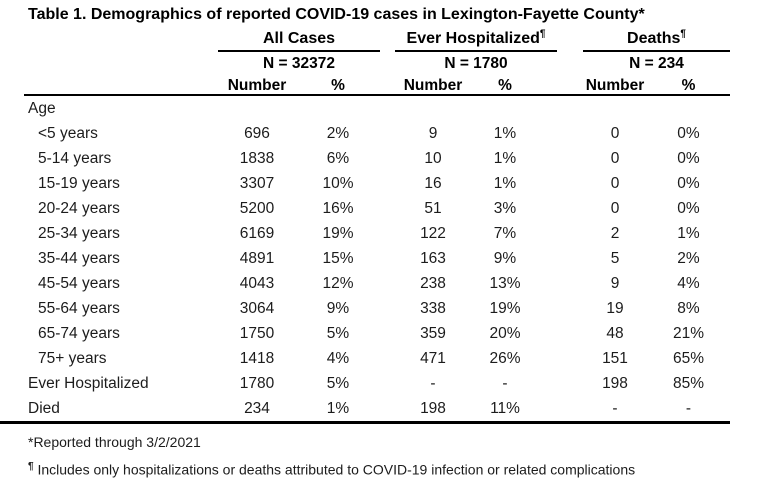 Image resolution: width=768 pixels, height=491 pixels. What do you see at coordinates (476, 40) in the screenshot?
I see `group-header-ever-hospitalized: Ever Hospitalized¶` at bounding box center [476, 40].